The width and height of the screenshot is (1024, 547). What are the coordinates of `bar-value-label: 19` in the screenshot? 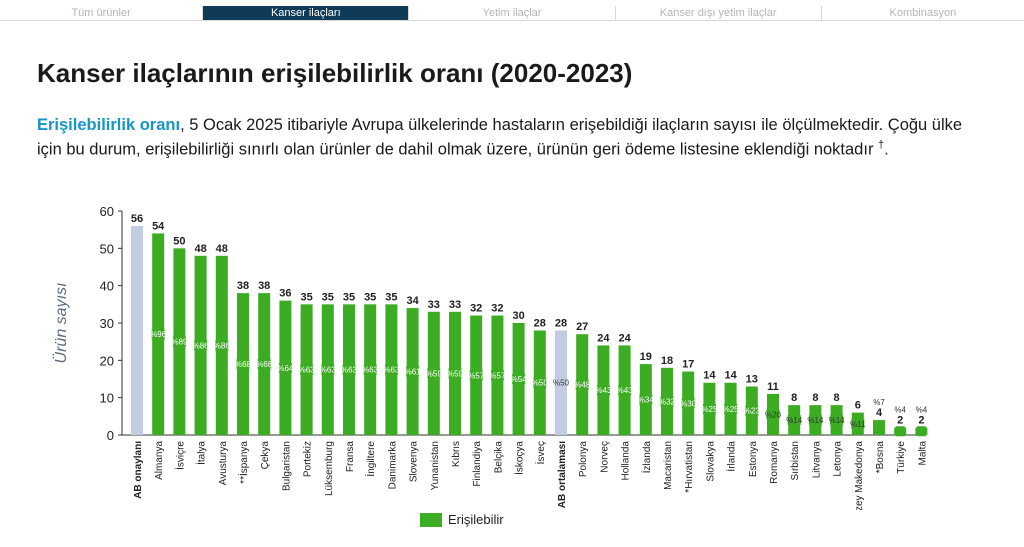 It's located at (646, 357).